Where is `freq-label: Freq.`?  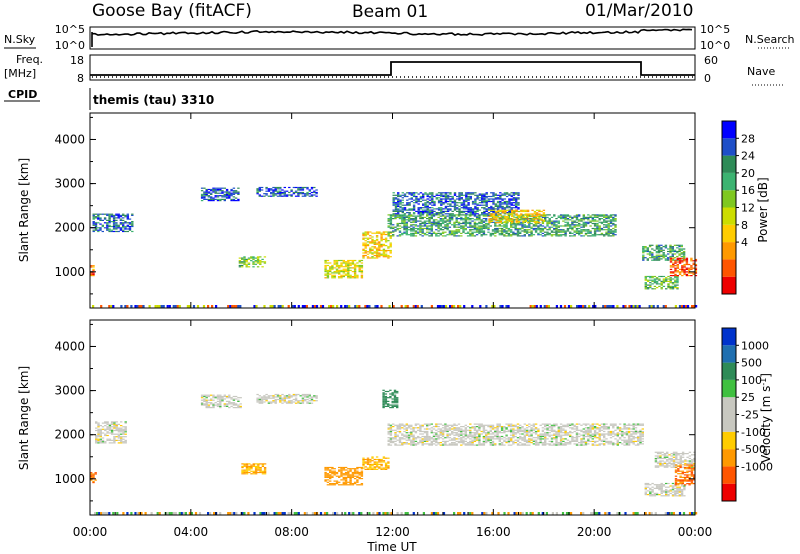 freq-label: Freq. is located at coordinates (29, 59).